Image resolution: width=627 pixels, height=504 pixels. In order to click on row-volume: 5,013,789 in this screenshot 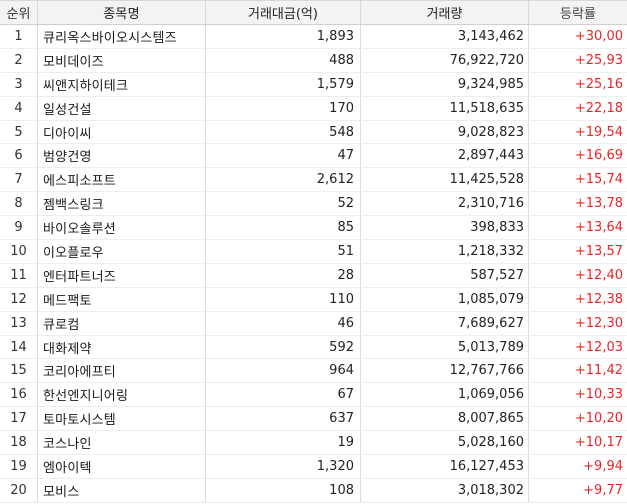, I will do `click(445, 347)`.